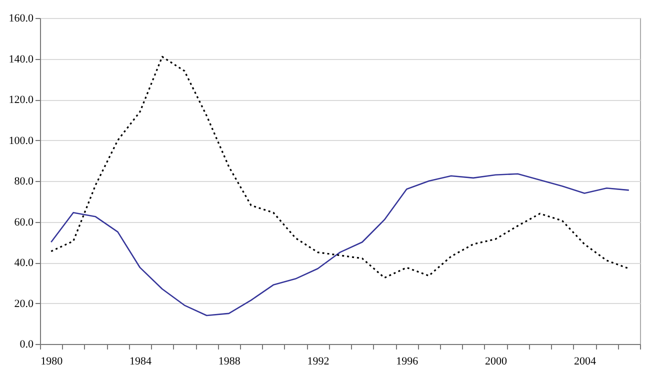 Image resolution: width=652 pixels, height=388 pixels. What do you see at coordinates (21, 100) in the screenshot?
I see `y-tick-label: 120.0` at bounding box center [21, 100].